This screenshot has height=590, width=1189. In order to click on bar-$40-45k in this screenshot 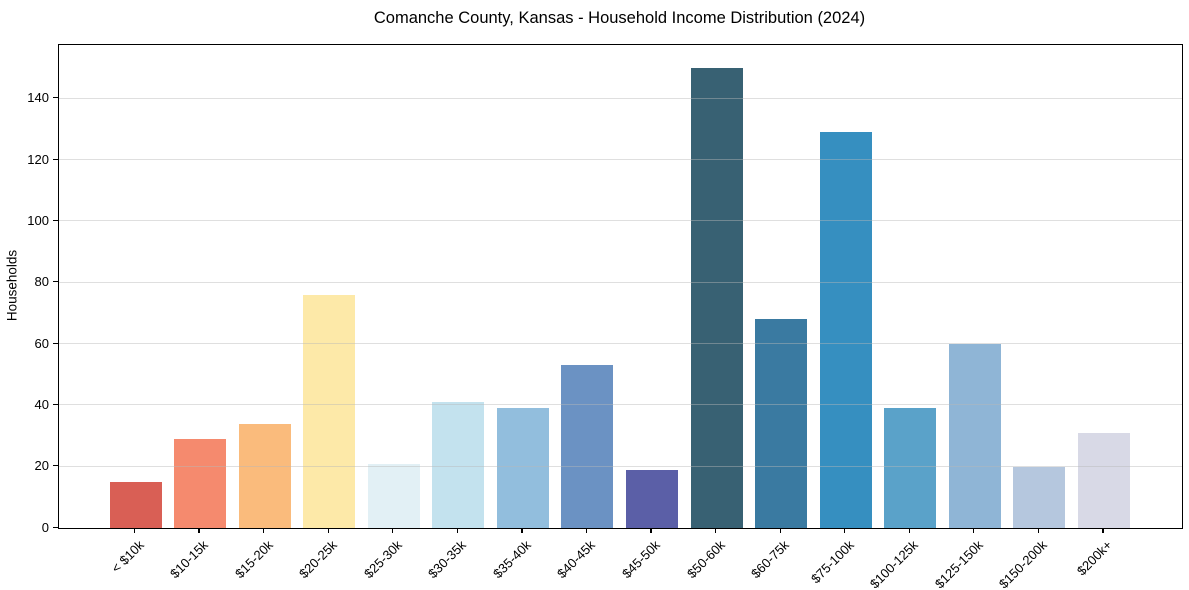, I will do `click(587, 446)`.